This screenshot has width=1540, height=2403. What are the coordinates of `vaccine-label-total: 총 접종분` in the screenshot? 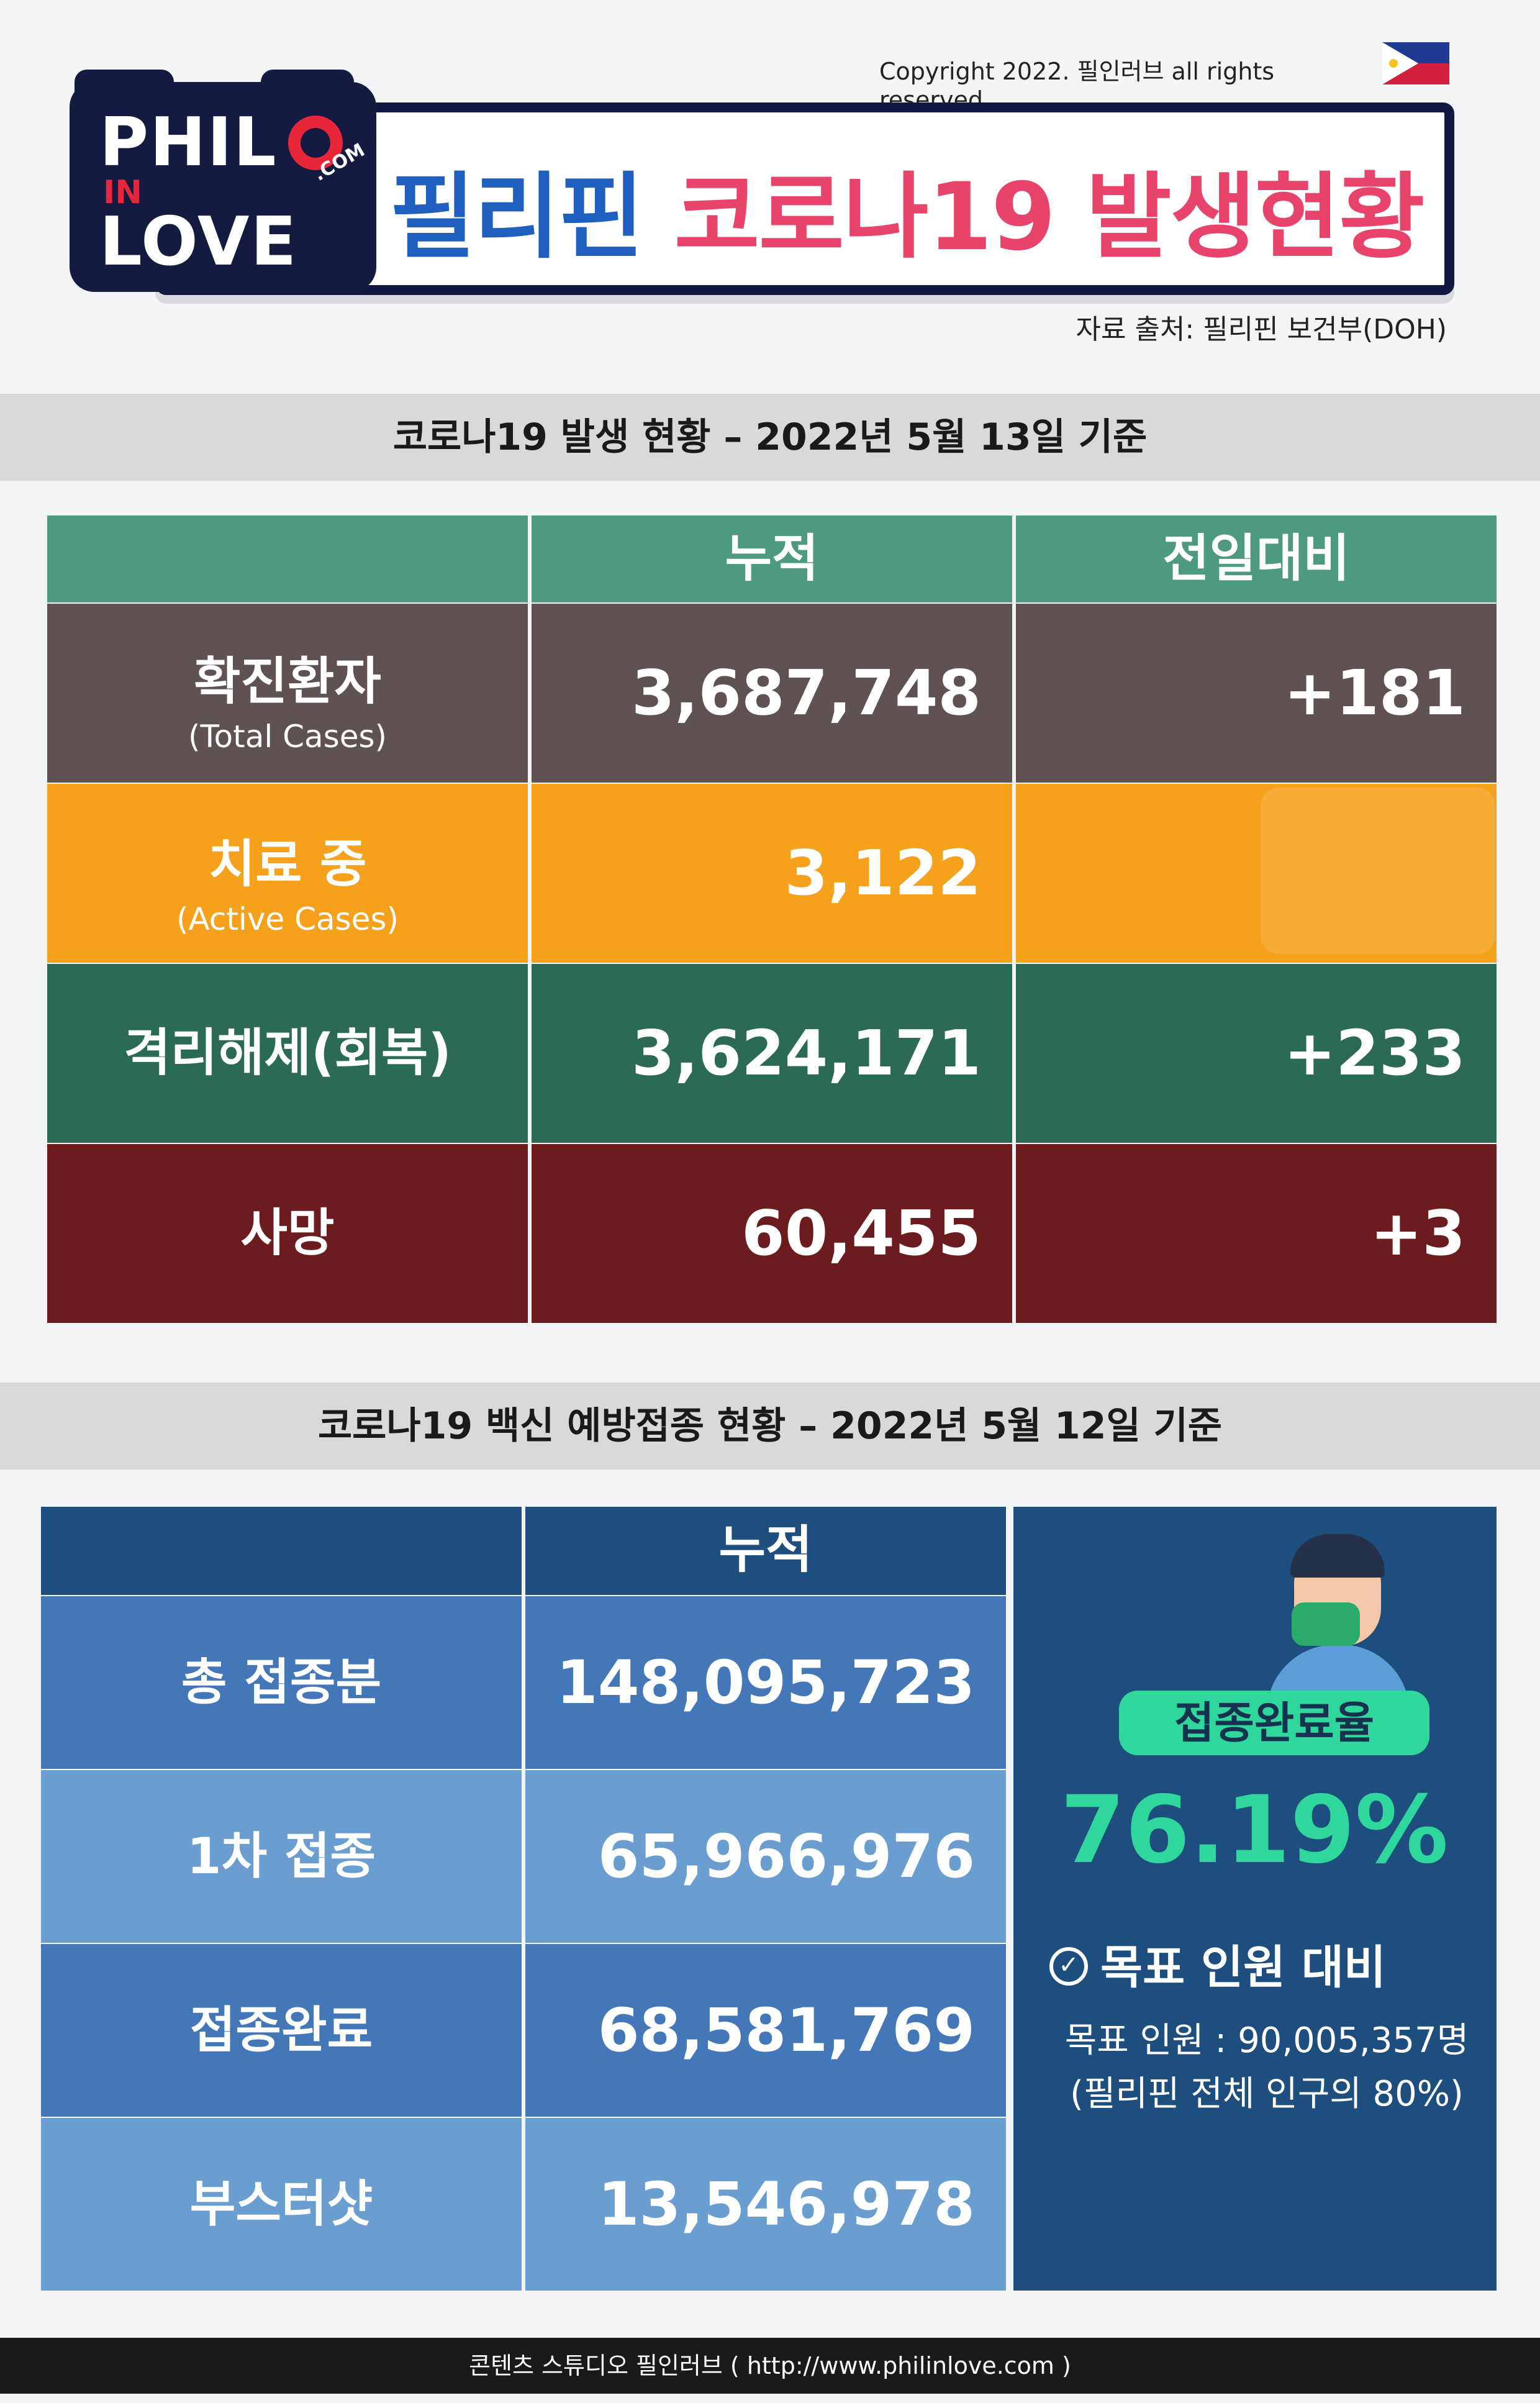 It's located at (281, 1682).